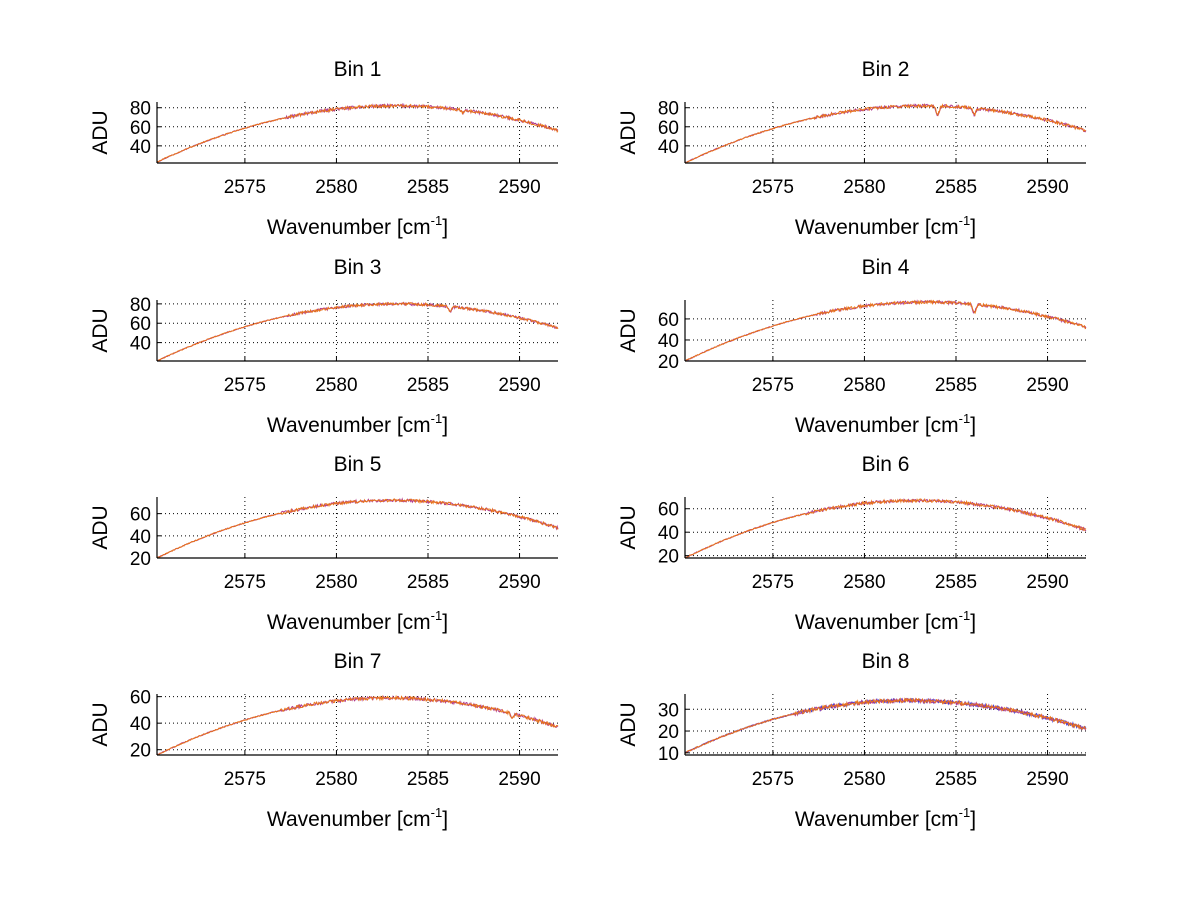 Image resolution: width=1200 pixels, height=901 pixels. Describe the element at coordinates (668, 710) in the screenshot. I see `y-tick-label: 30` at that location.